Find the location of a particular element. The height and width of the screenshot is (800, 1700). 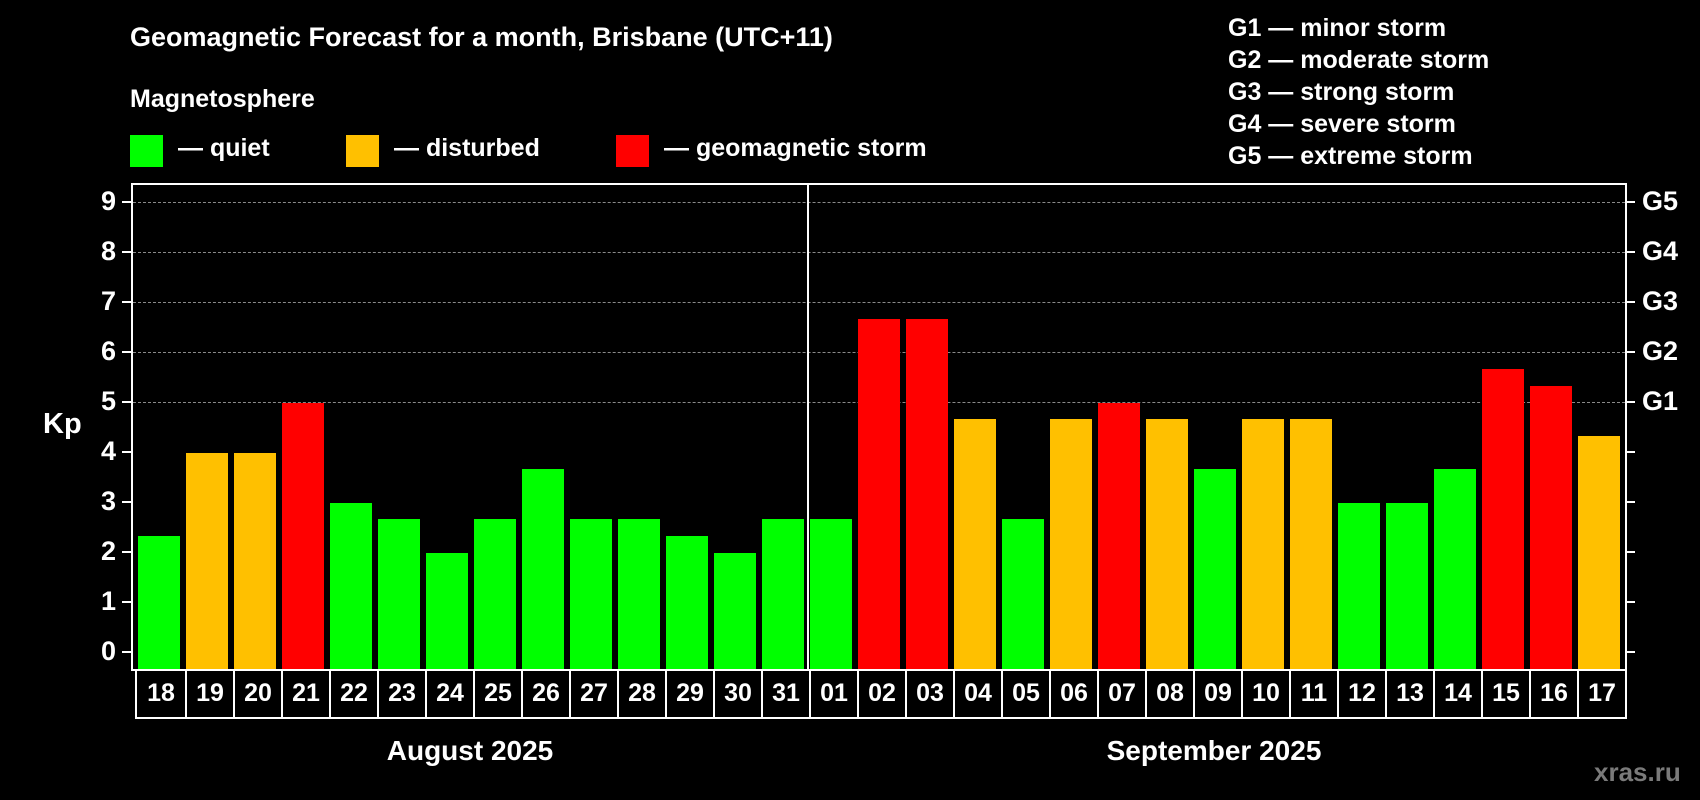

date-cell: 31 is located at coordinates (785, 693).